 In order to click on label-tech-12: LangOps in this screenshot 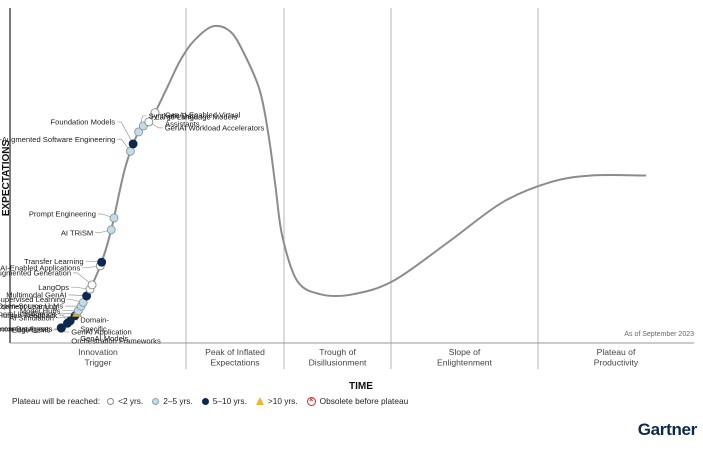, I will do `click(53, 287)`.